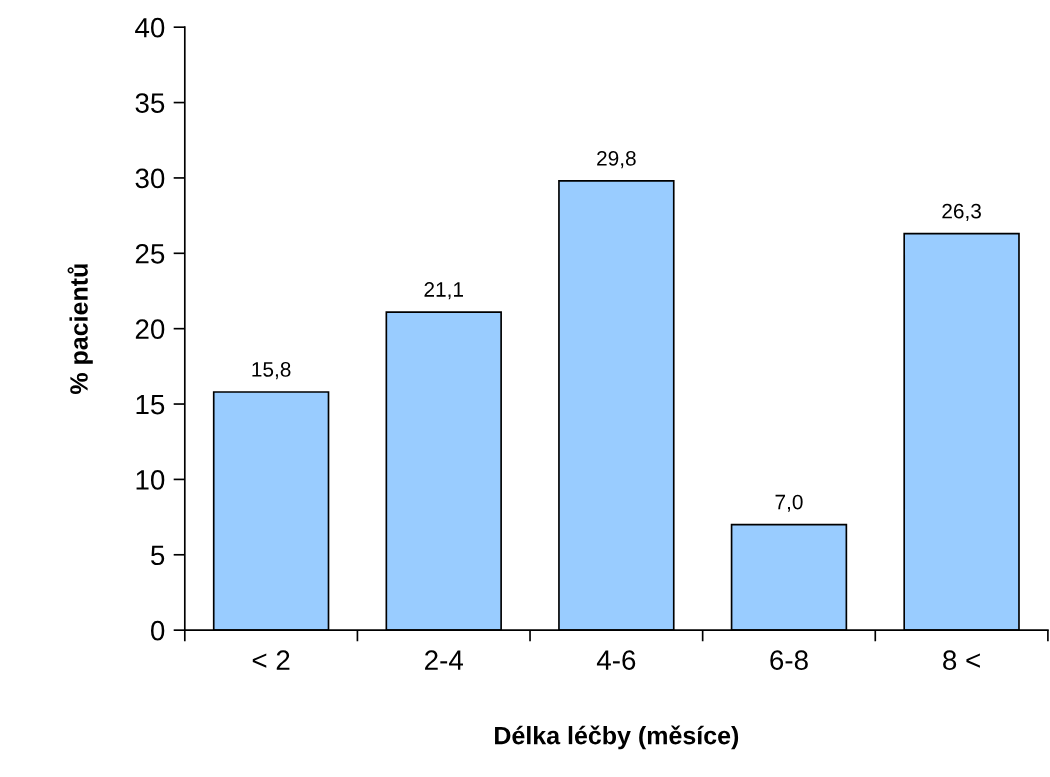 This screenshot has height=777, width=1050. What do you see at coordinates (616, 159) in the screenshot?
I see `data-label: 29,8` at bounding box center [616, 159].